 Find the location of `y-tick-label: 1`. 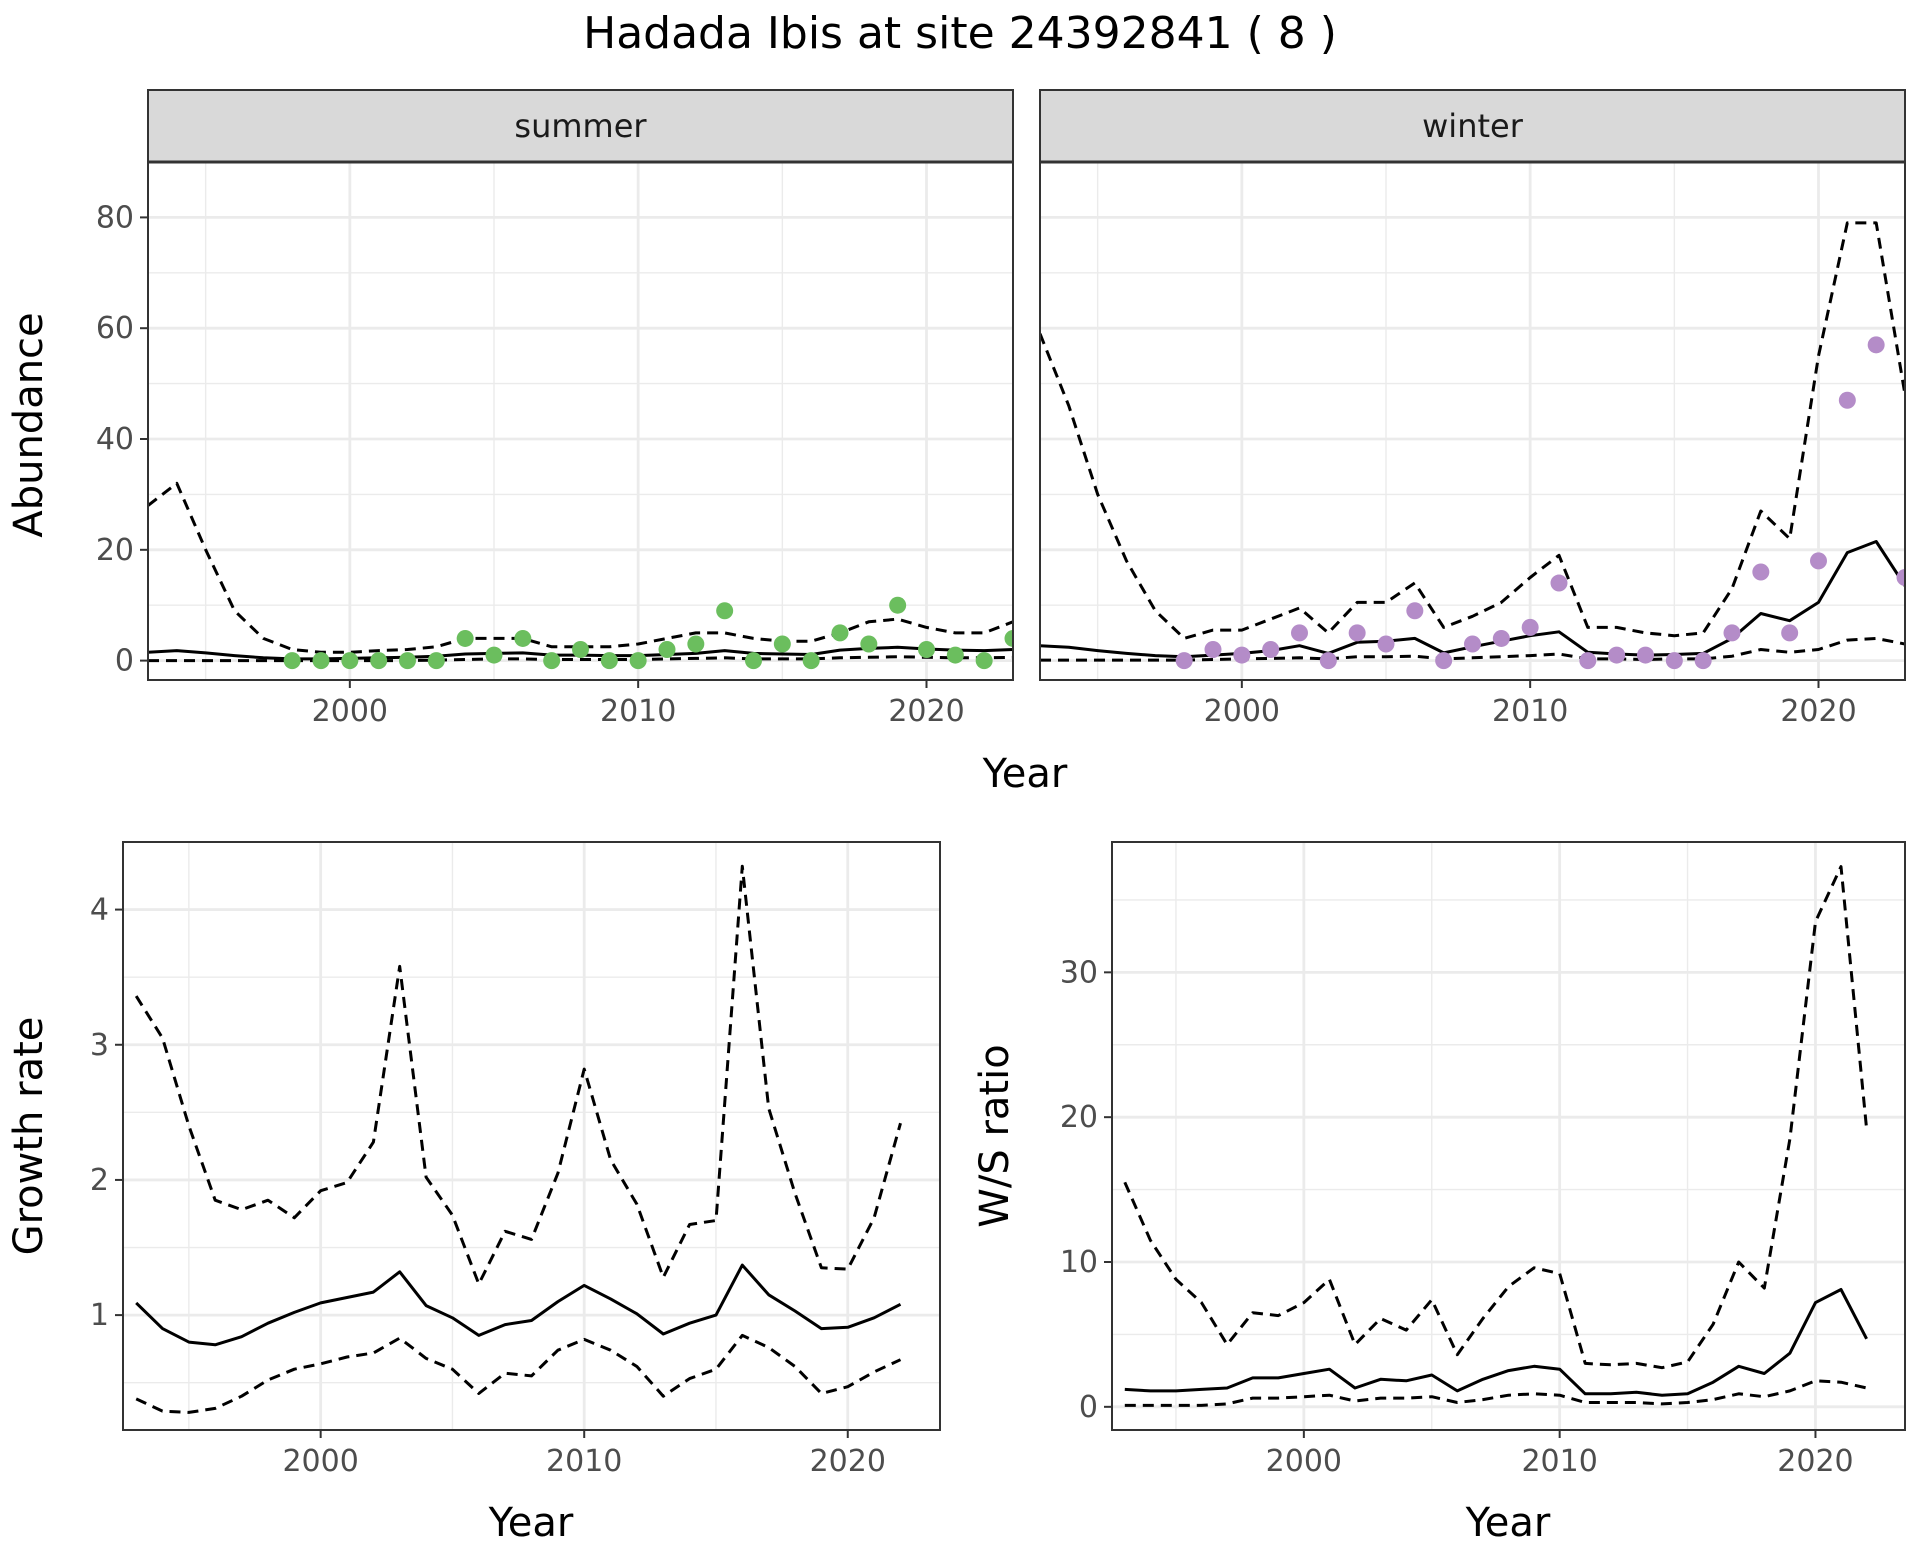

y-tick-label: 1 is located at coordinates (99, 1315).